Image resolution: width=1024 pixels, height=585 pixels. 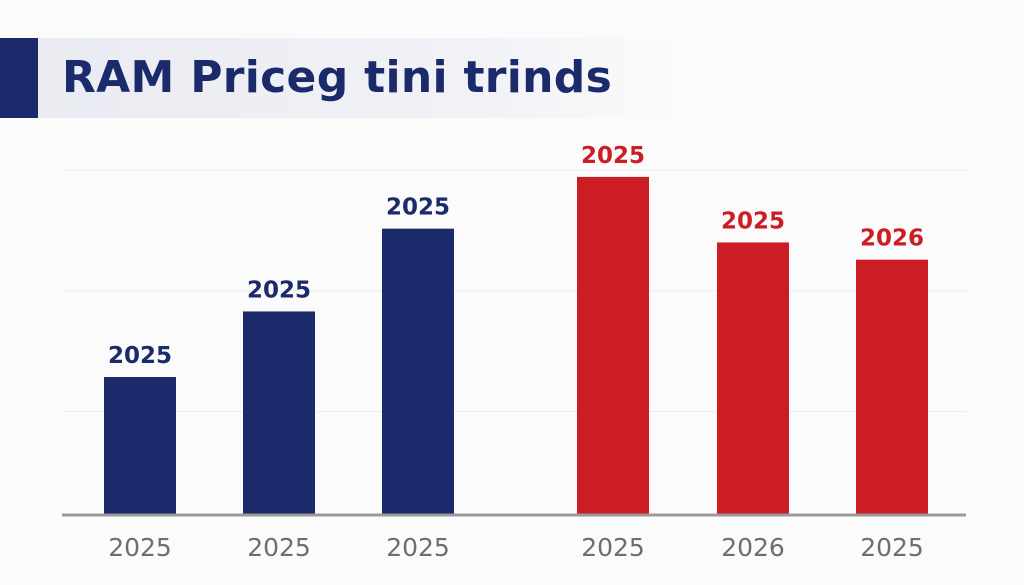 I want to click on data-label-3: 2025, so click(x=613, y=156).